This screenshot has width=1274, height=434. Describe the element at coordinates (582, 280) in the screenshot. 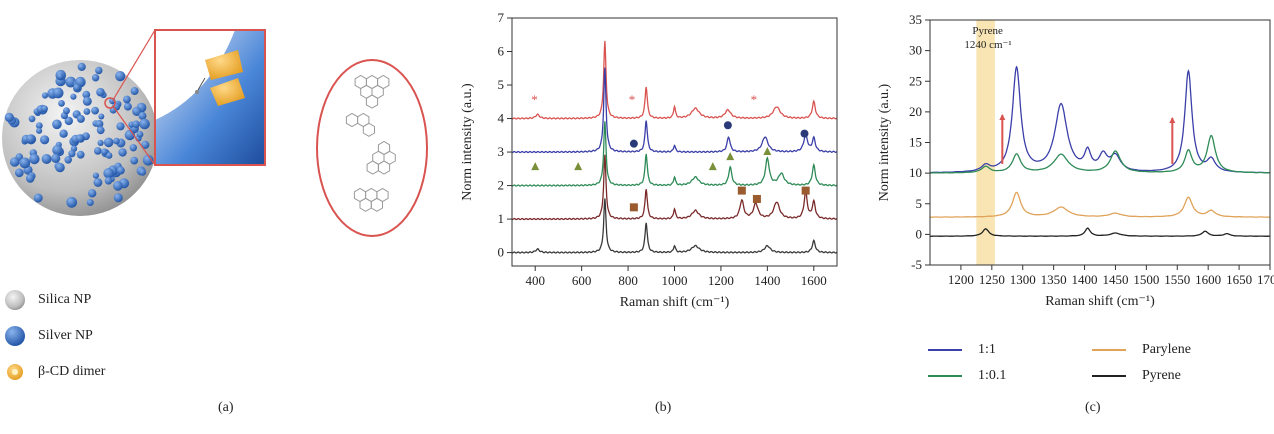

I see `x-tick-label: 600` at that location.